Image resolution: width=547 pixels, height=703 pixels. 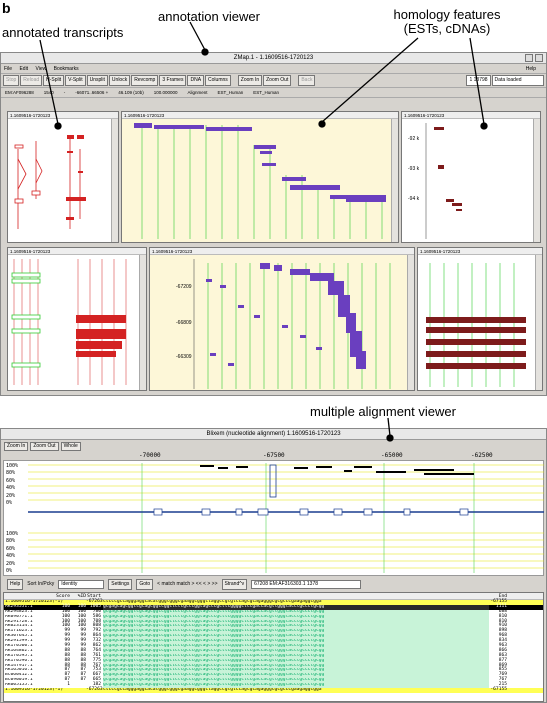 I want to click on row-name: AK293551.1, so click(x=19, y=606).